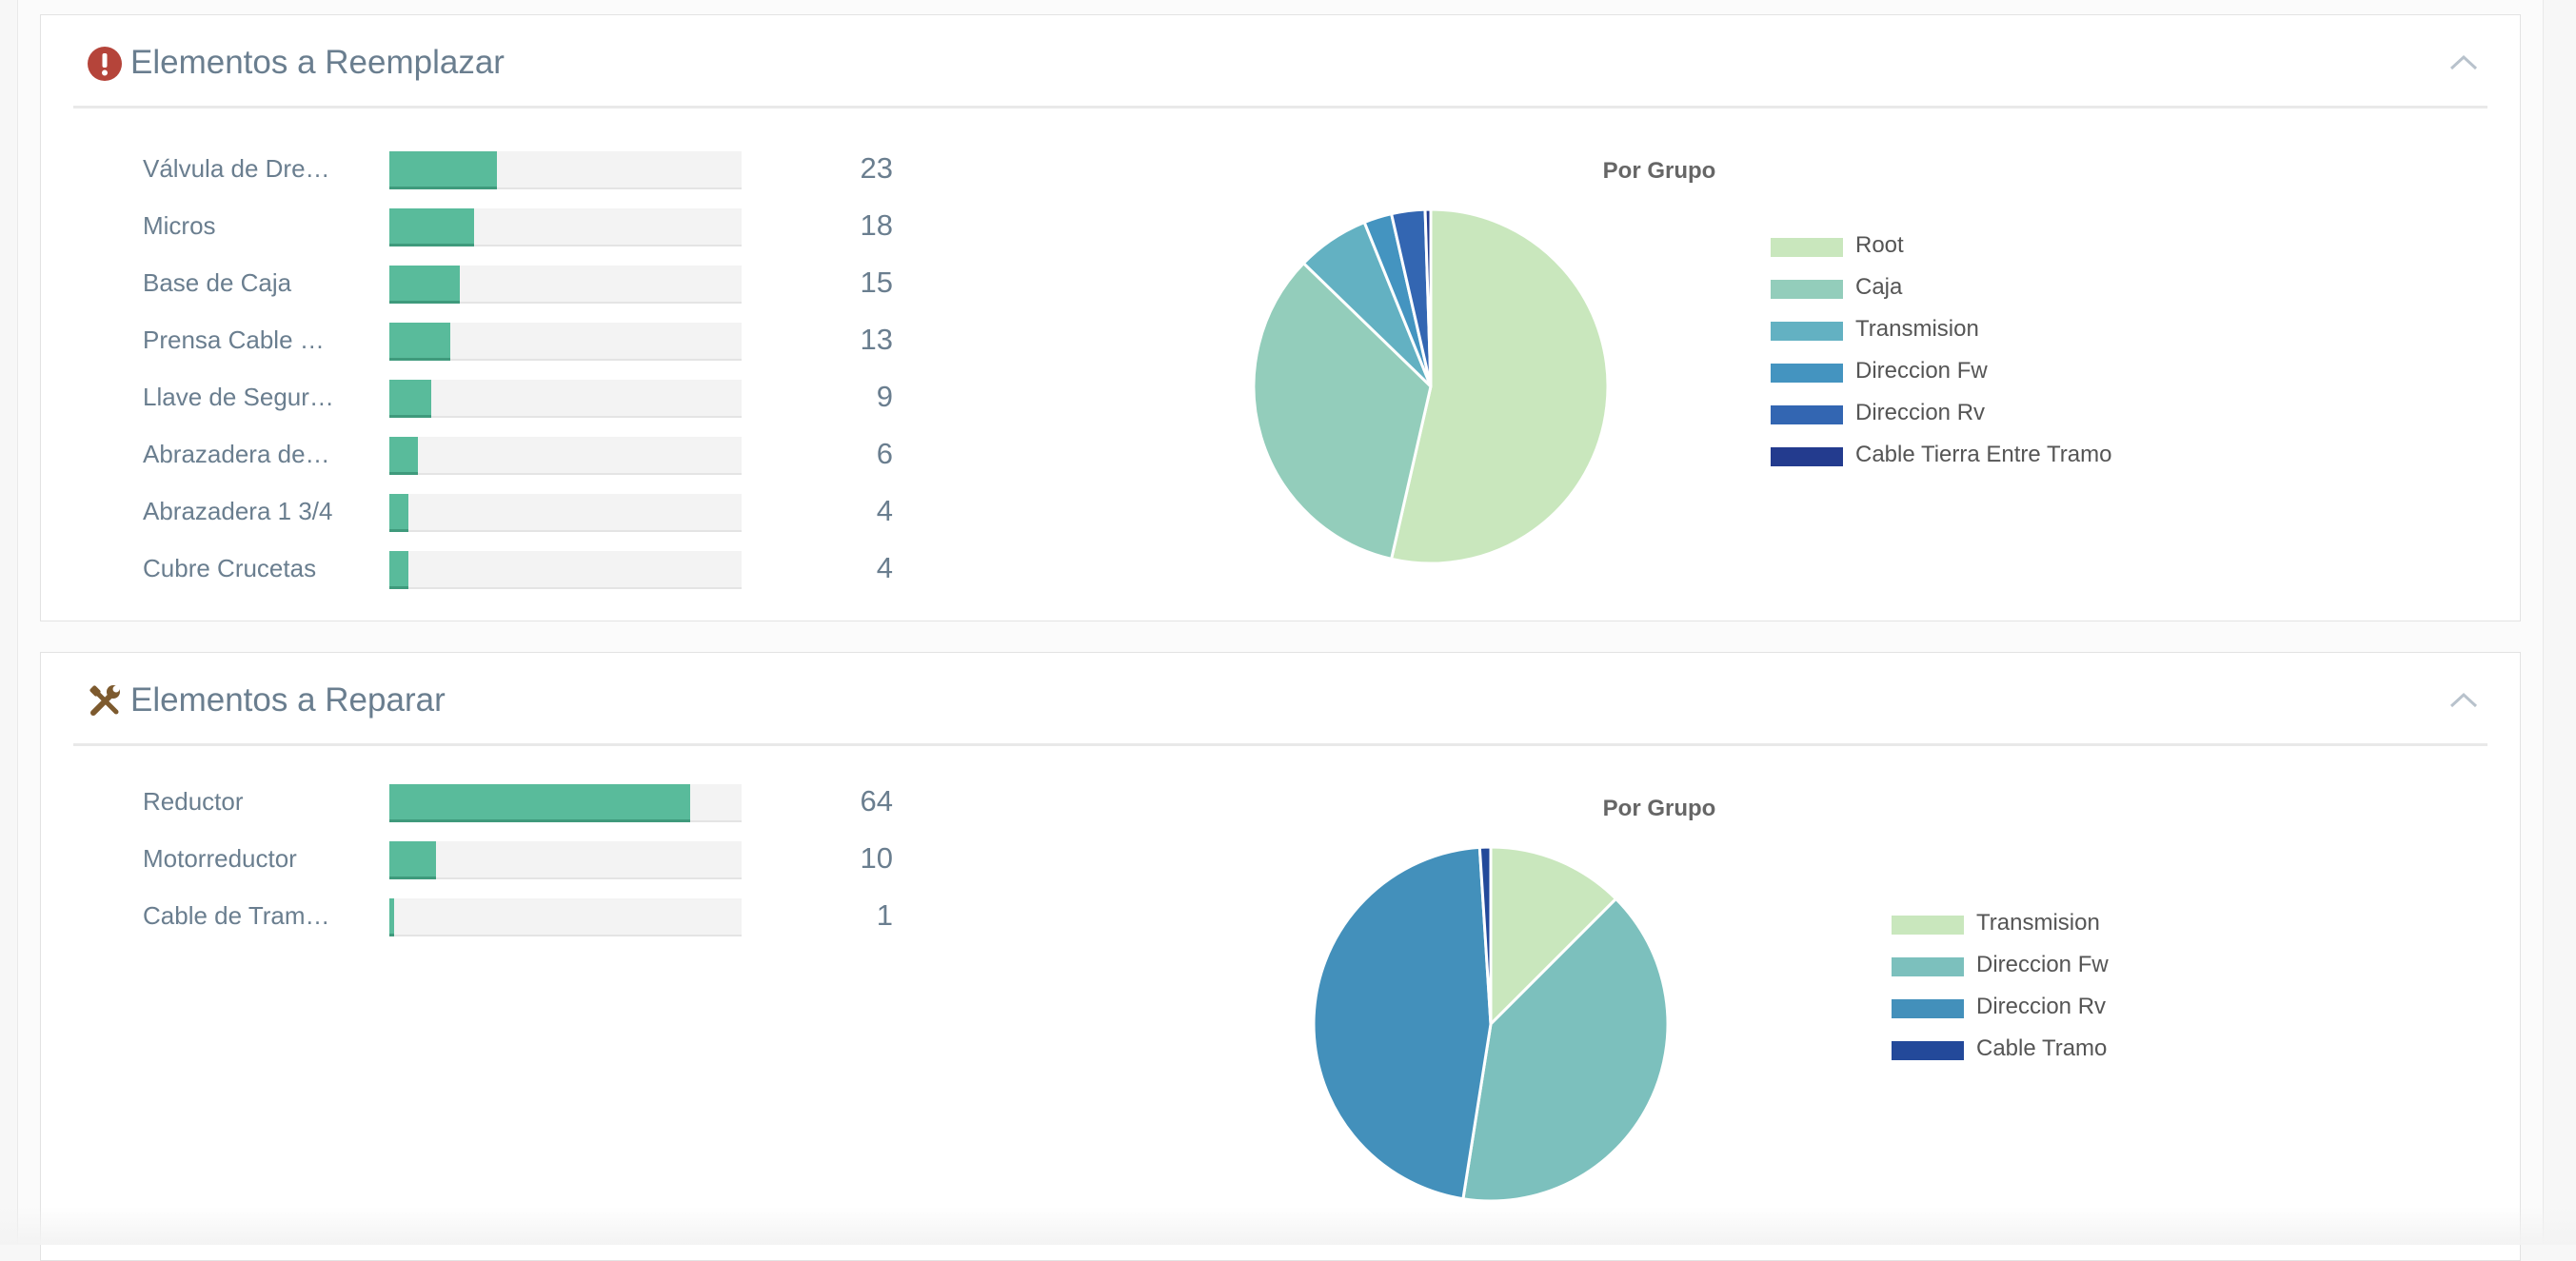 The image size is (2576, 1261). Describe the element at coordinates (877, 168) in the screenshot. I see `bar-value: 23` at that location.